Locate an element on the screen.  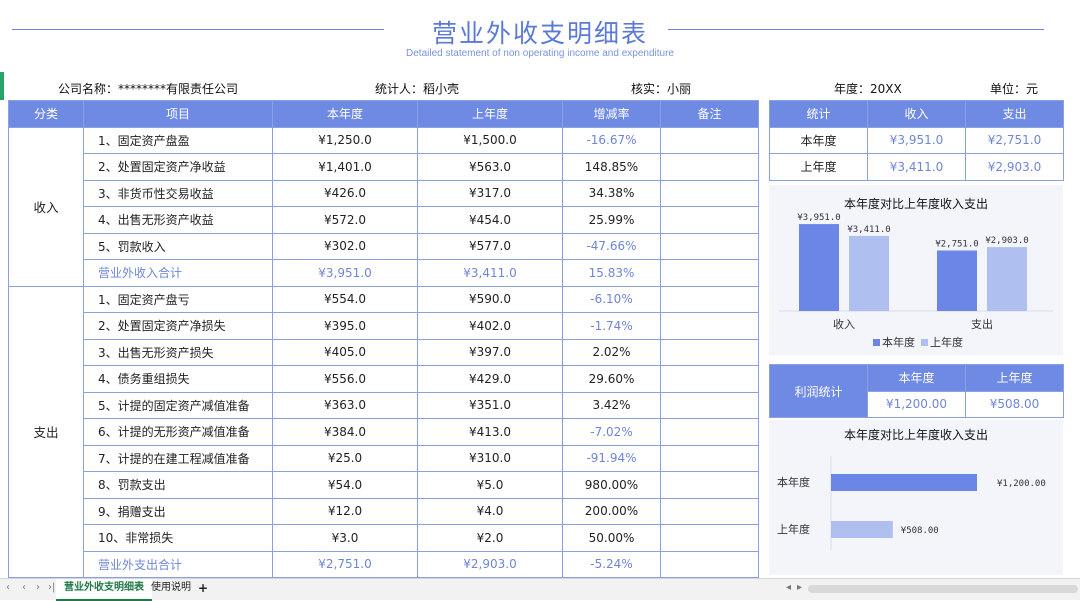
next-sheet-icon: › is located at coordinates (38, 587).